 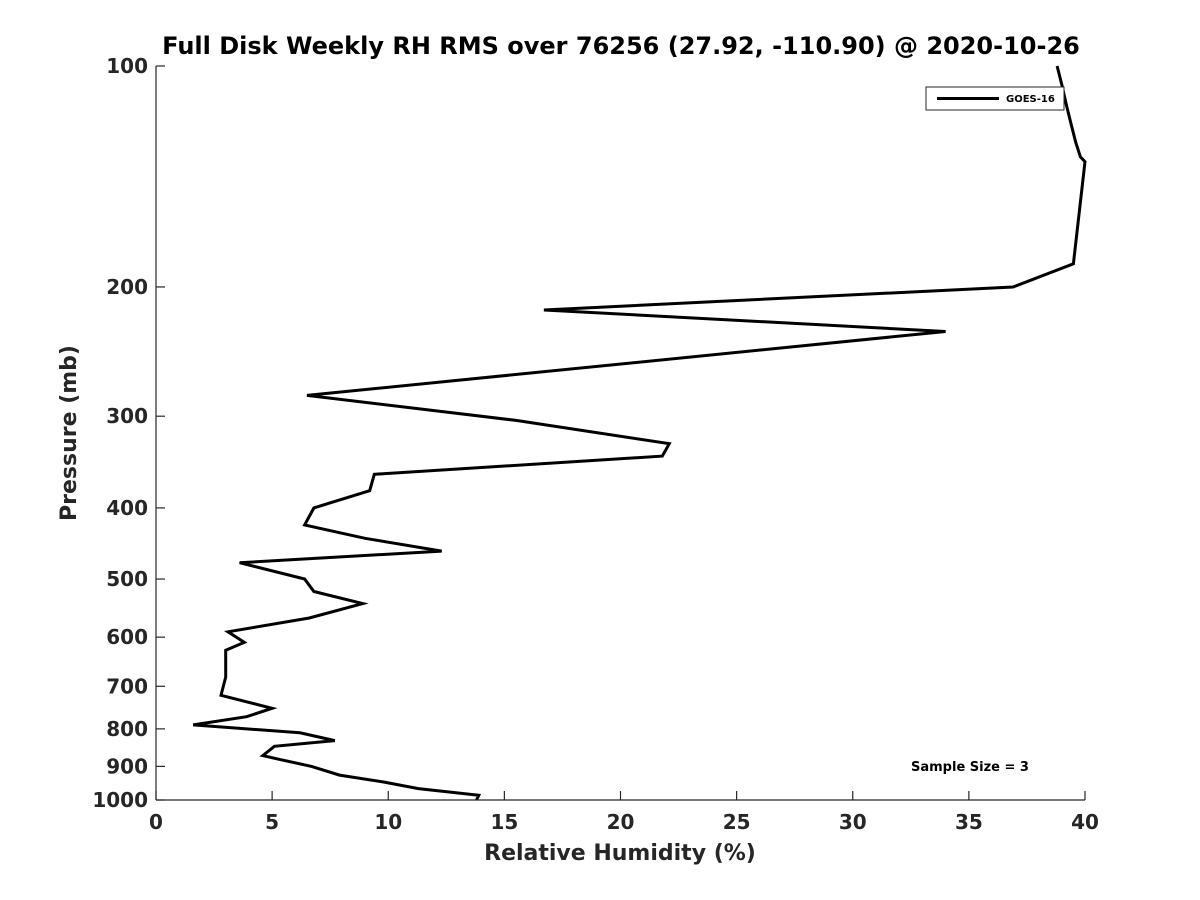 What do you see at coordinates (127, 766) in the screenshot?
I see `y-tick-label: 900` at bounding box center [127, 766].